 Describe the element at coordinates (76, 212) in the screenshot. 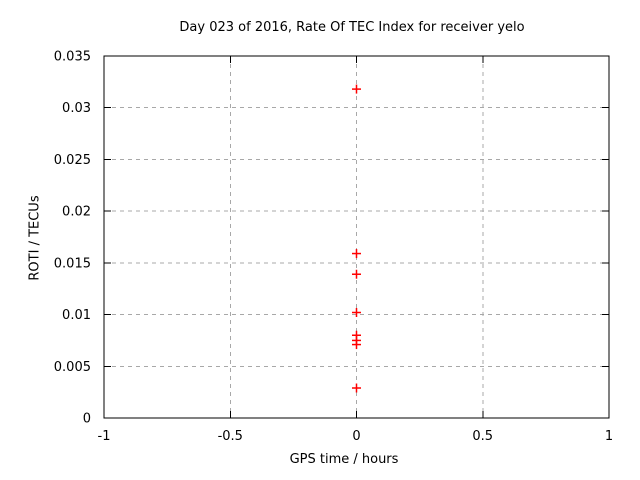

I see `svg-text: 0.02` at that location.